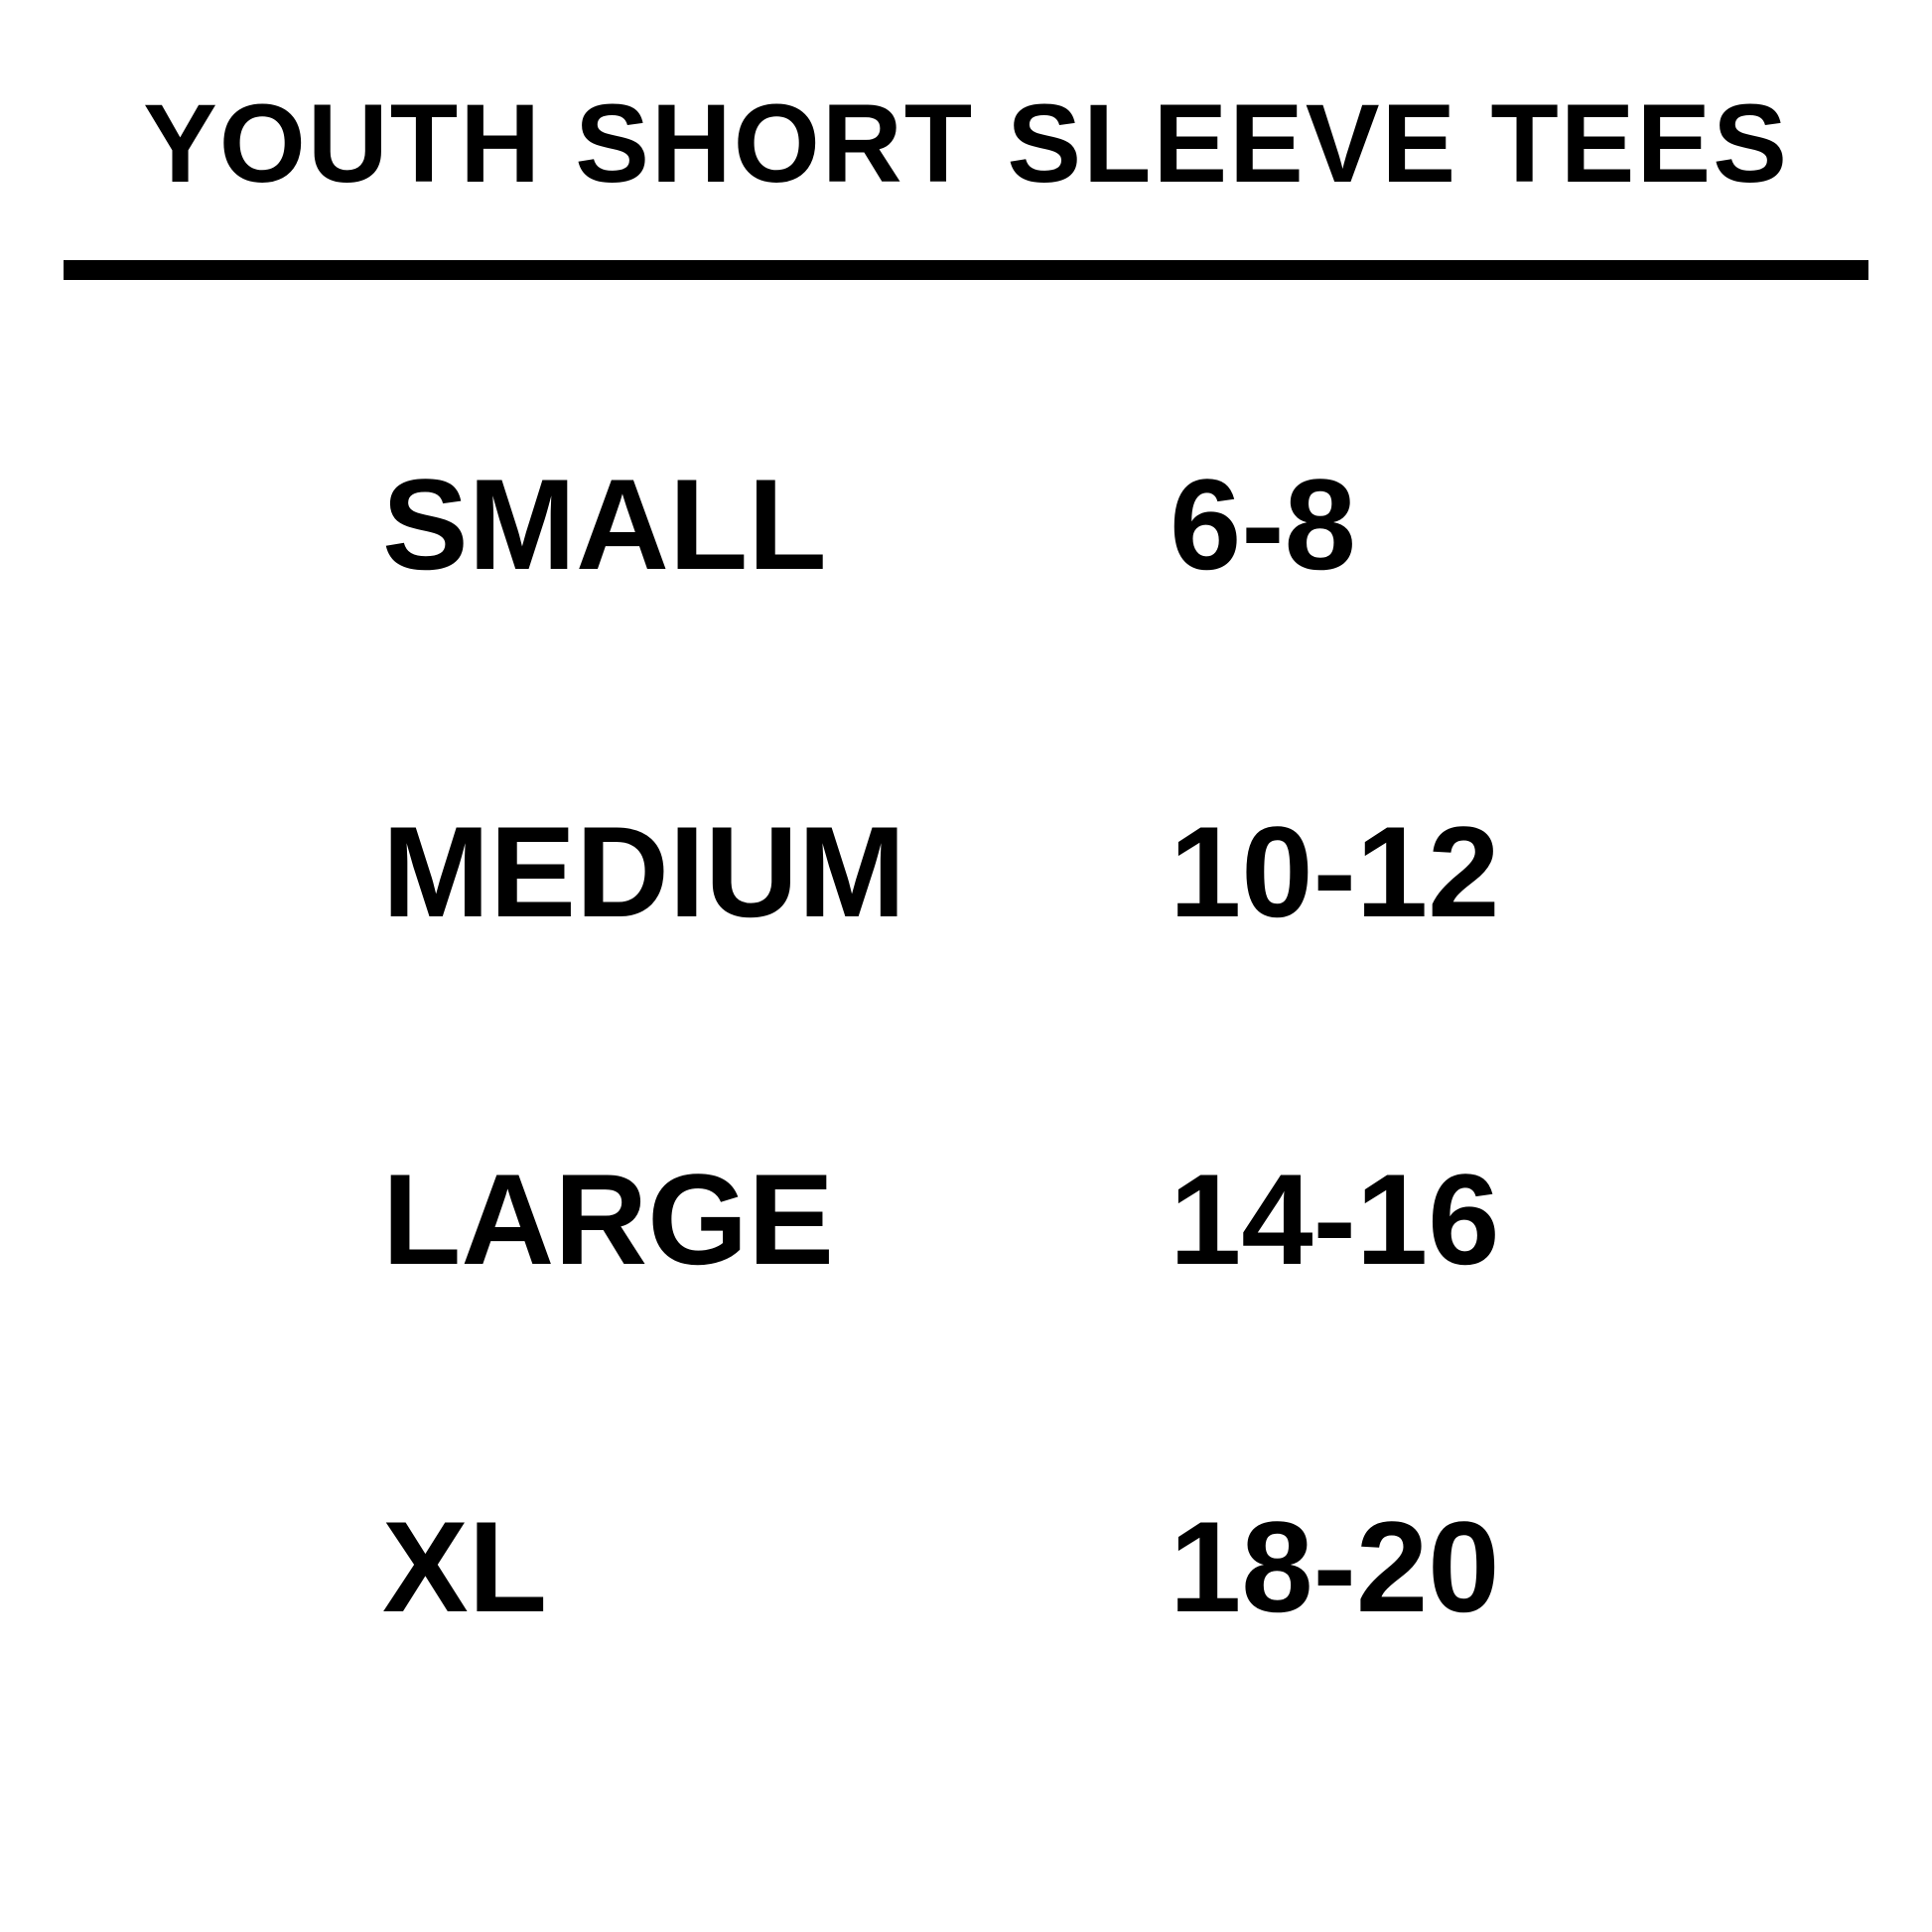  What do you see at coordinates (605, 524) in the screenshot?
I see `size-label: SMALL` at bounding box center [605, 524].